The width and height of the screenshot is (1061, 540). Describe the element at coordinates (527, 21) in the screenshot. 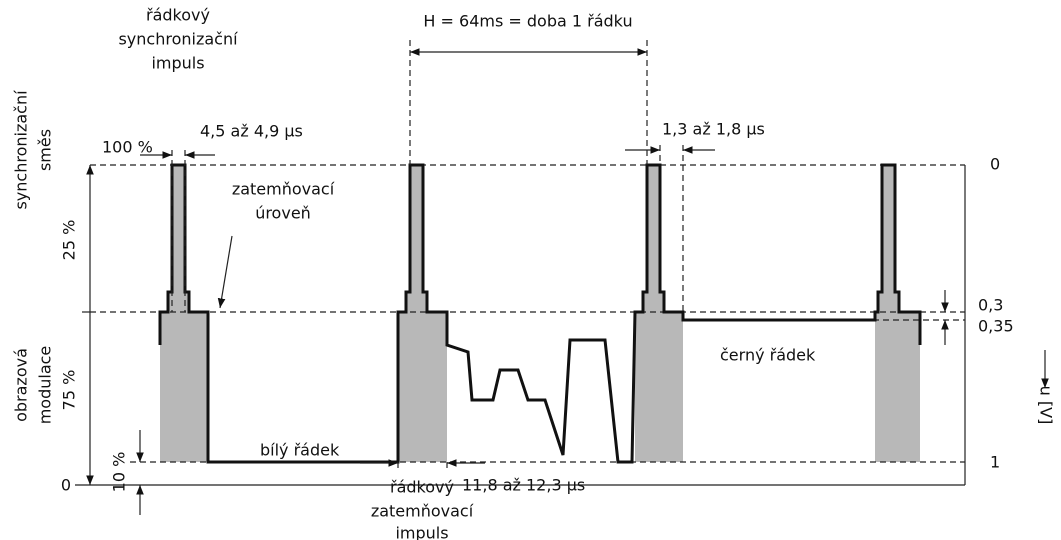

I see `line-period: H = 64ms = doba 1 řádku` at that location.